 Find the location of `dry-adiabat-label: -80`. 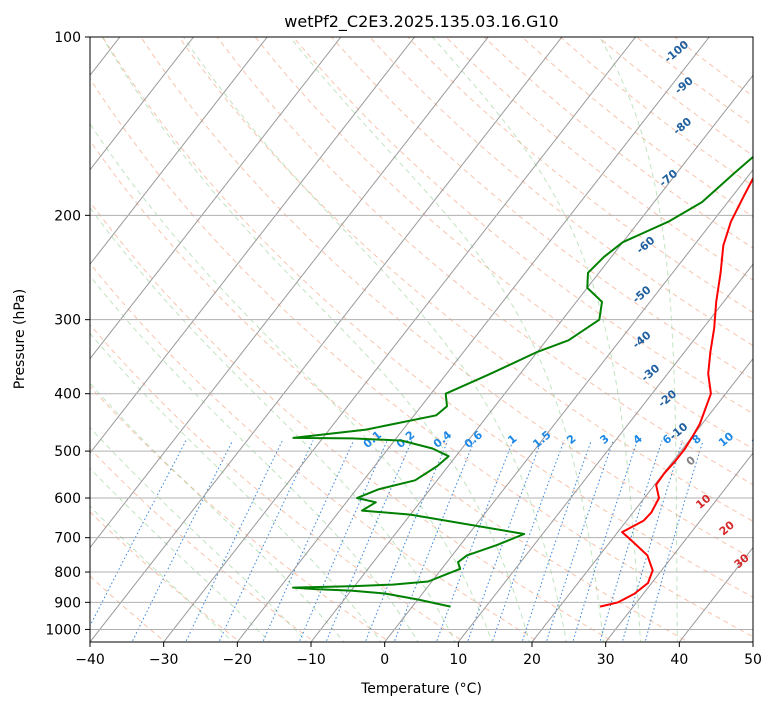

dry-adiabat-label: -80 is located at coordinates (683, 126).